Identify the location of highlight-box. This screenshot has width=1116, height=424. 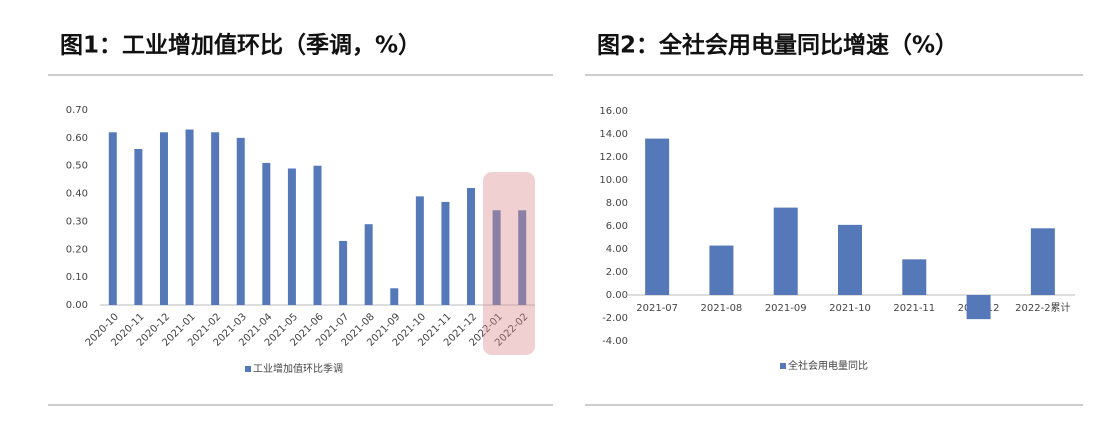
(509, 263).